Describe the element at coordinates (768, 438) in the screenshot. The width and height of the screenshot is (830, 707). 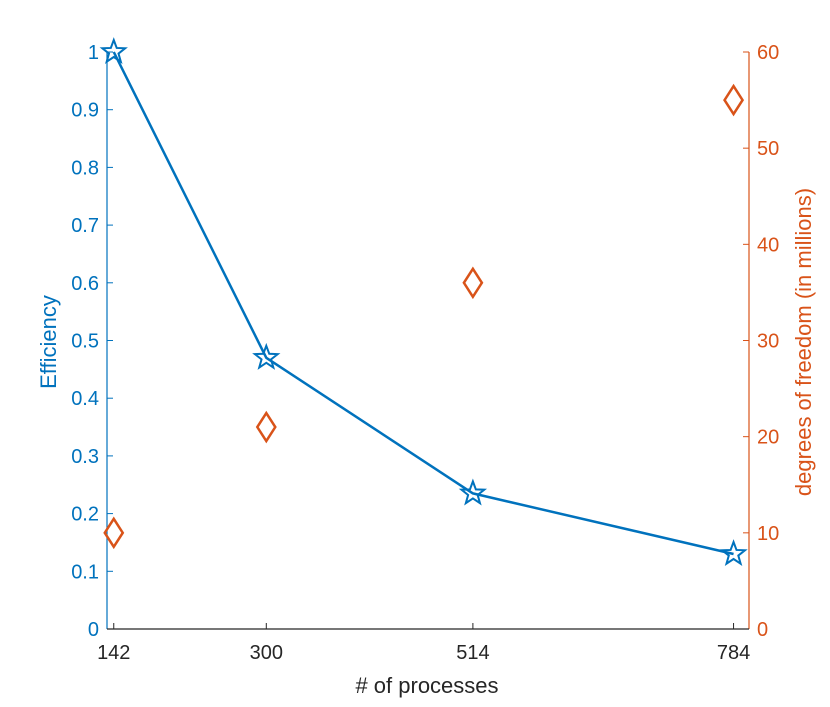
I see `right-tick-label: 20` at that location.